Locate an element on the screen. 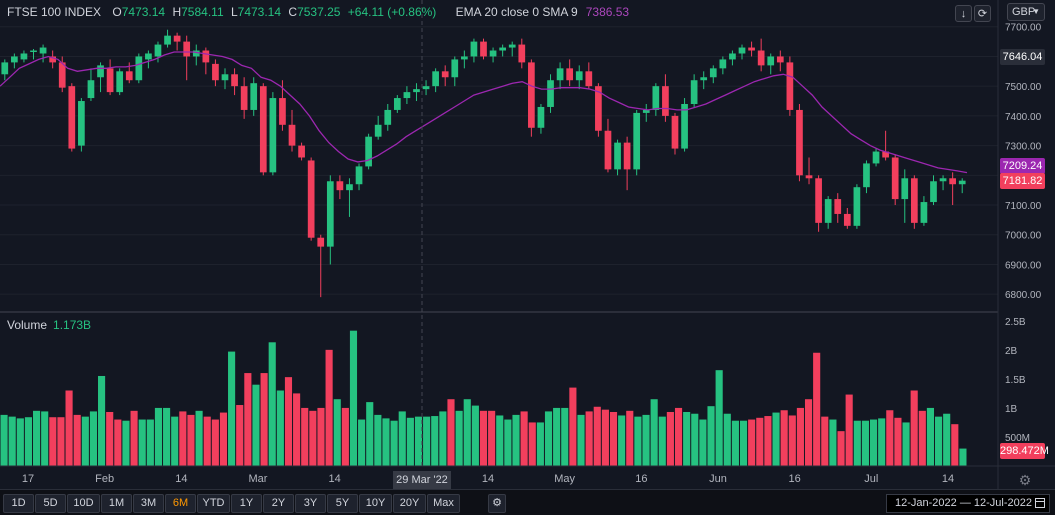 The image size is (1055, 515). range-button-5y: 5Y is located at coordinates (342, 503).